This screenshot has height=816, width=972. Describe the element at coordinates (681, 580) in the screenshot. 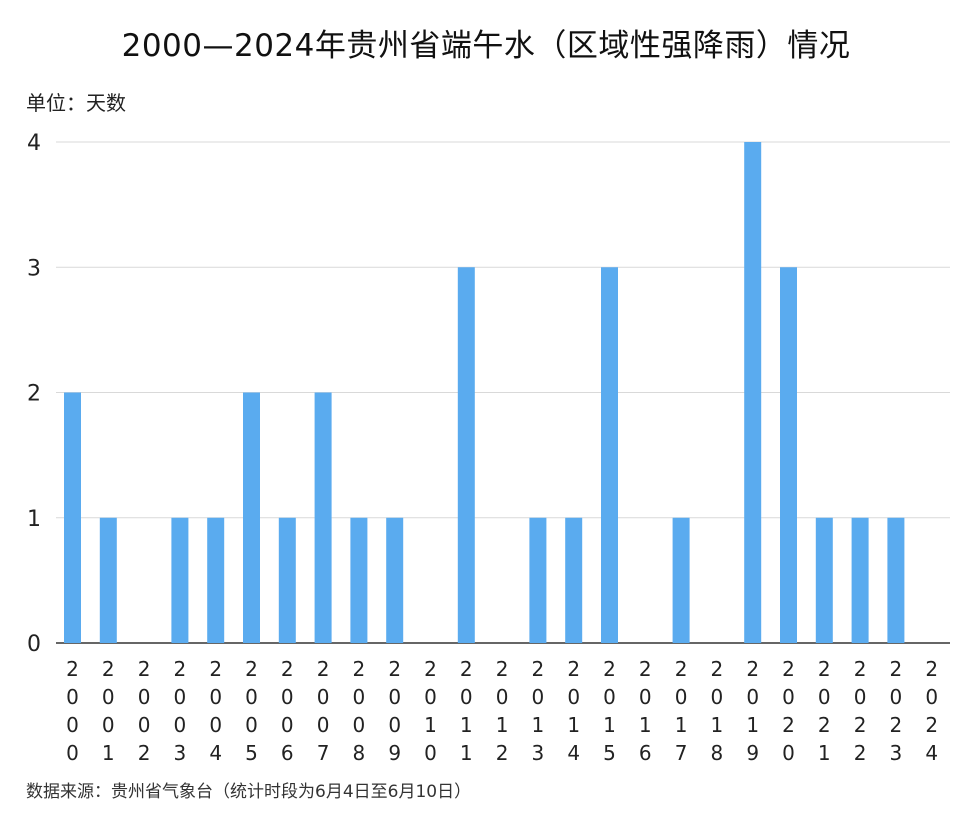

I see `bar-2017` at that location.